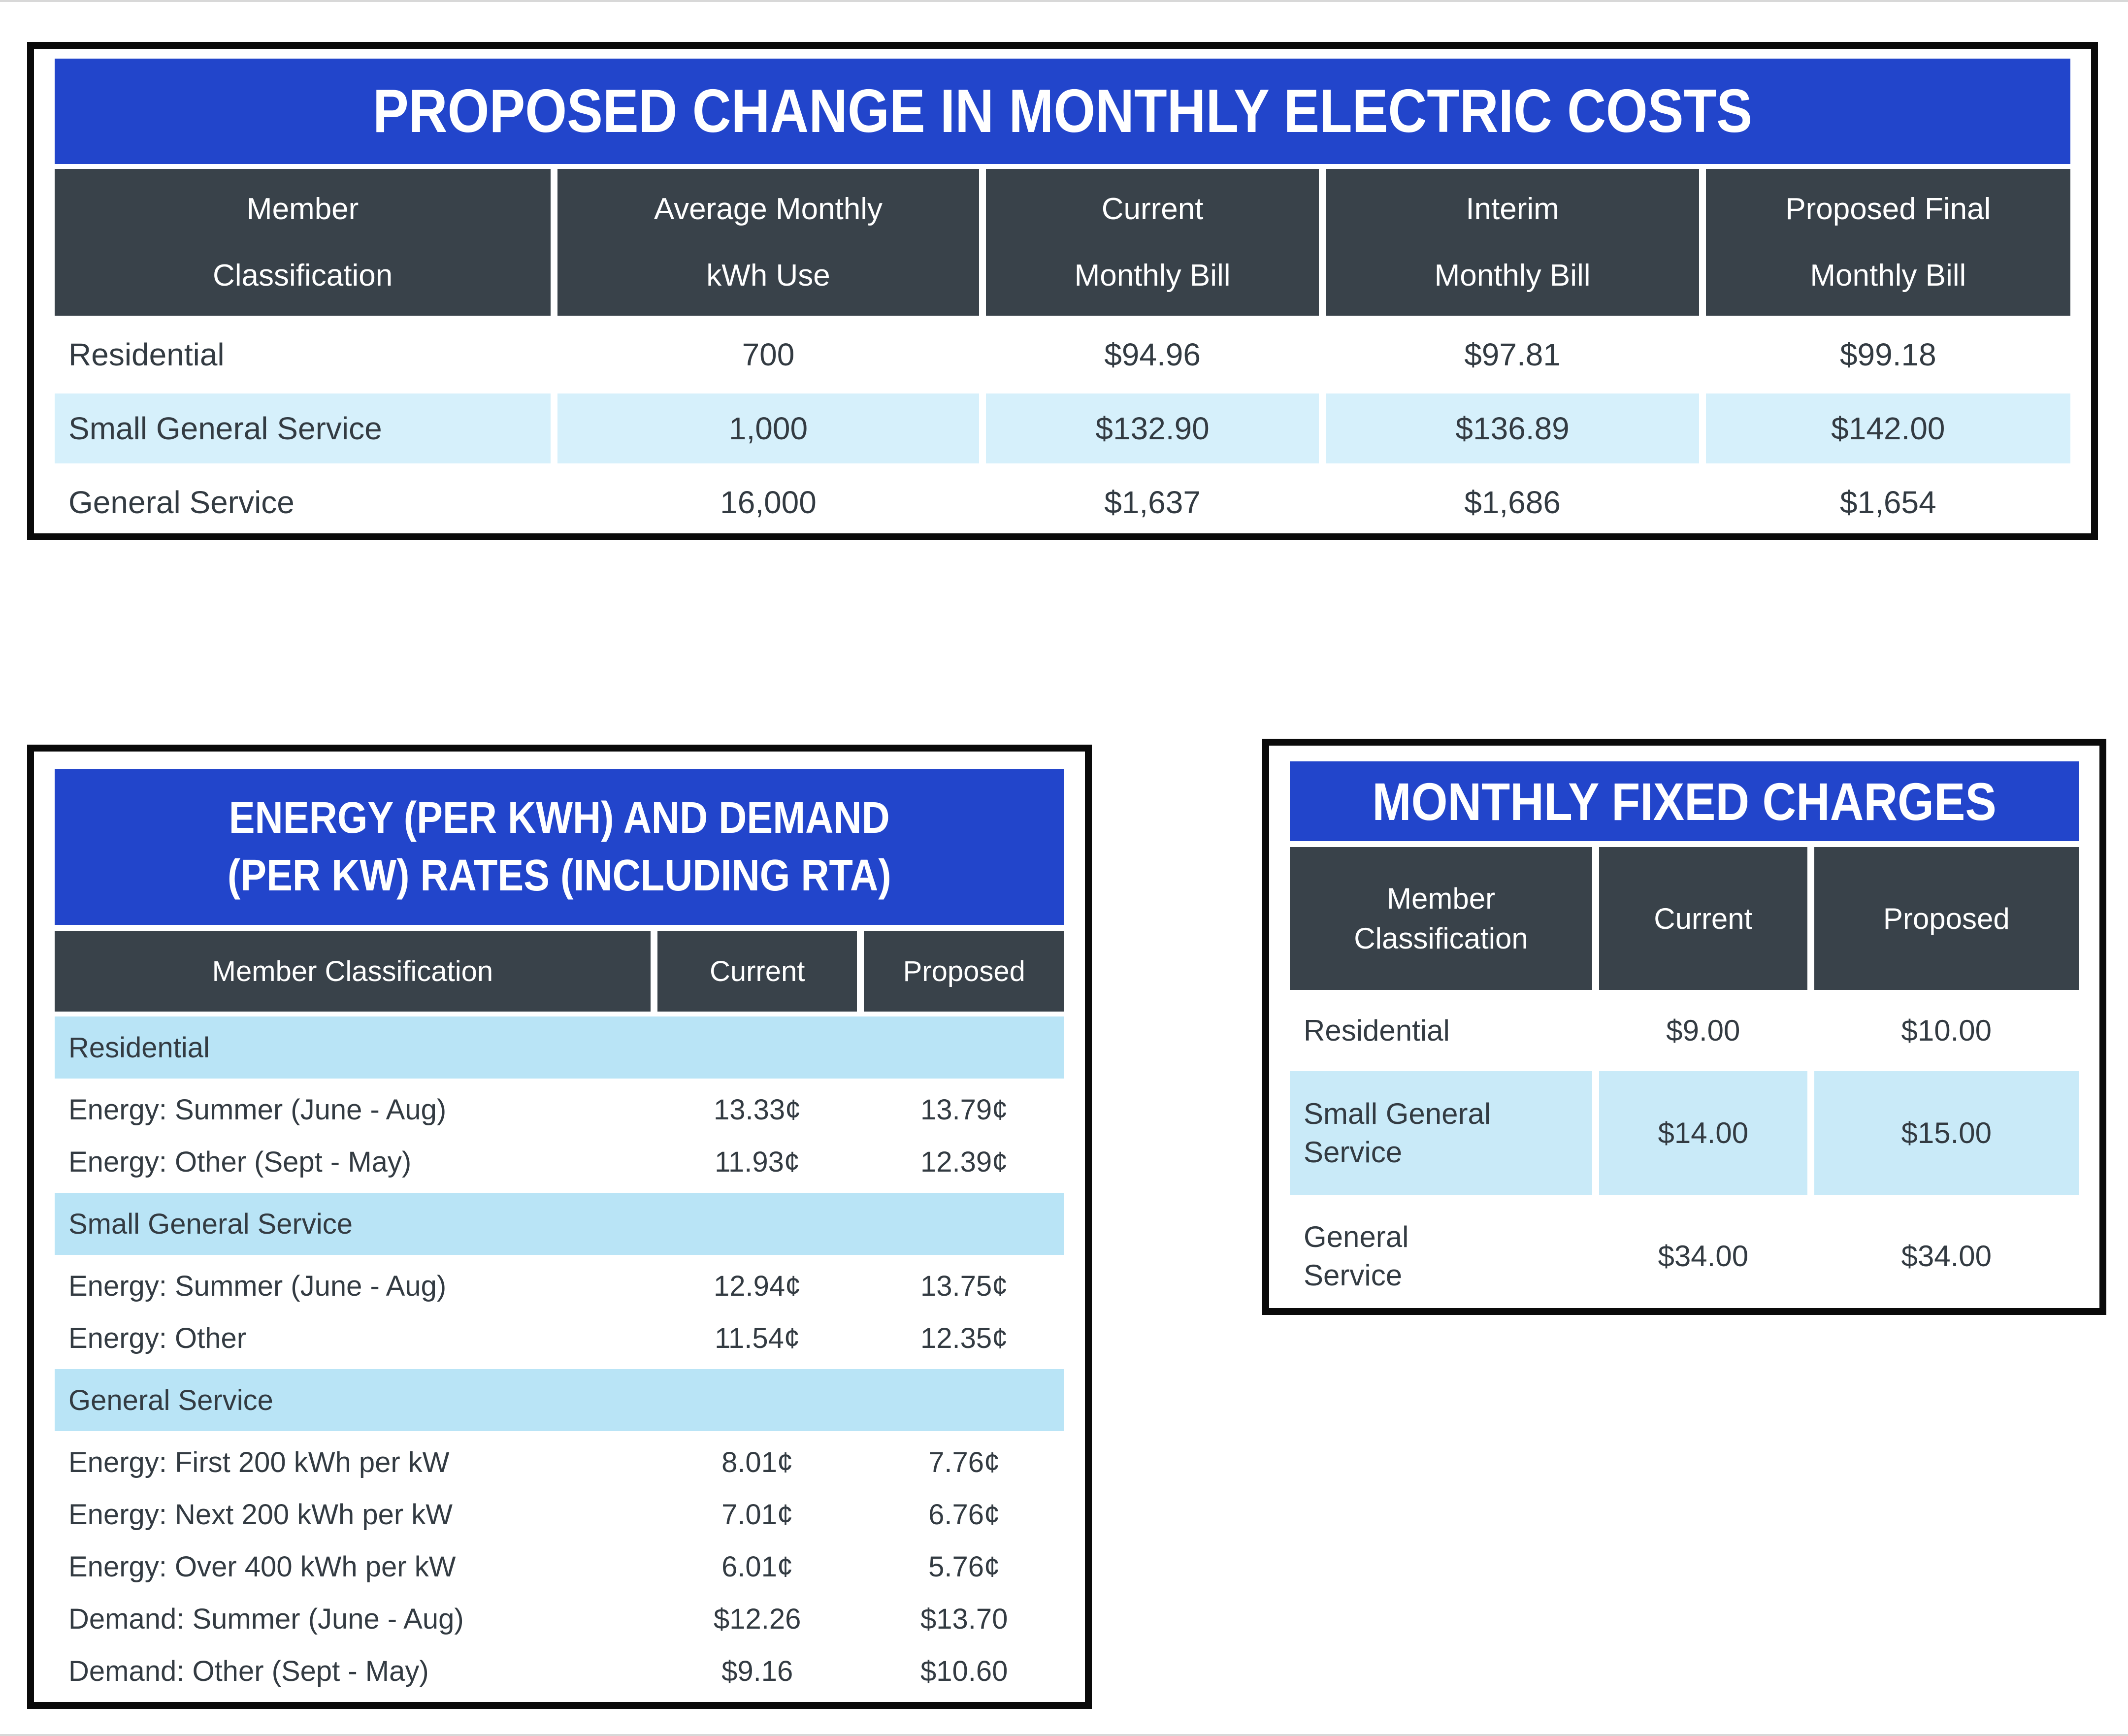 The height and width of the screenshot is (1736, 2128). Describe the element at coordinates (1064, 1) in the screenshot. I see `page-top-border` at that location.